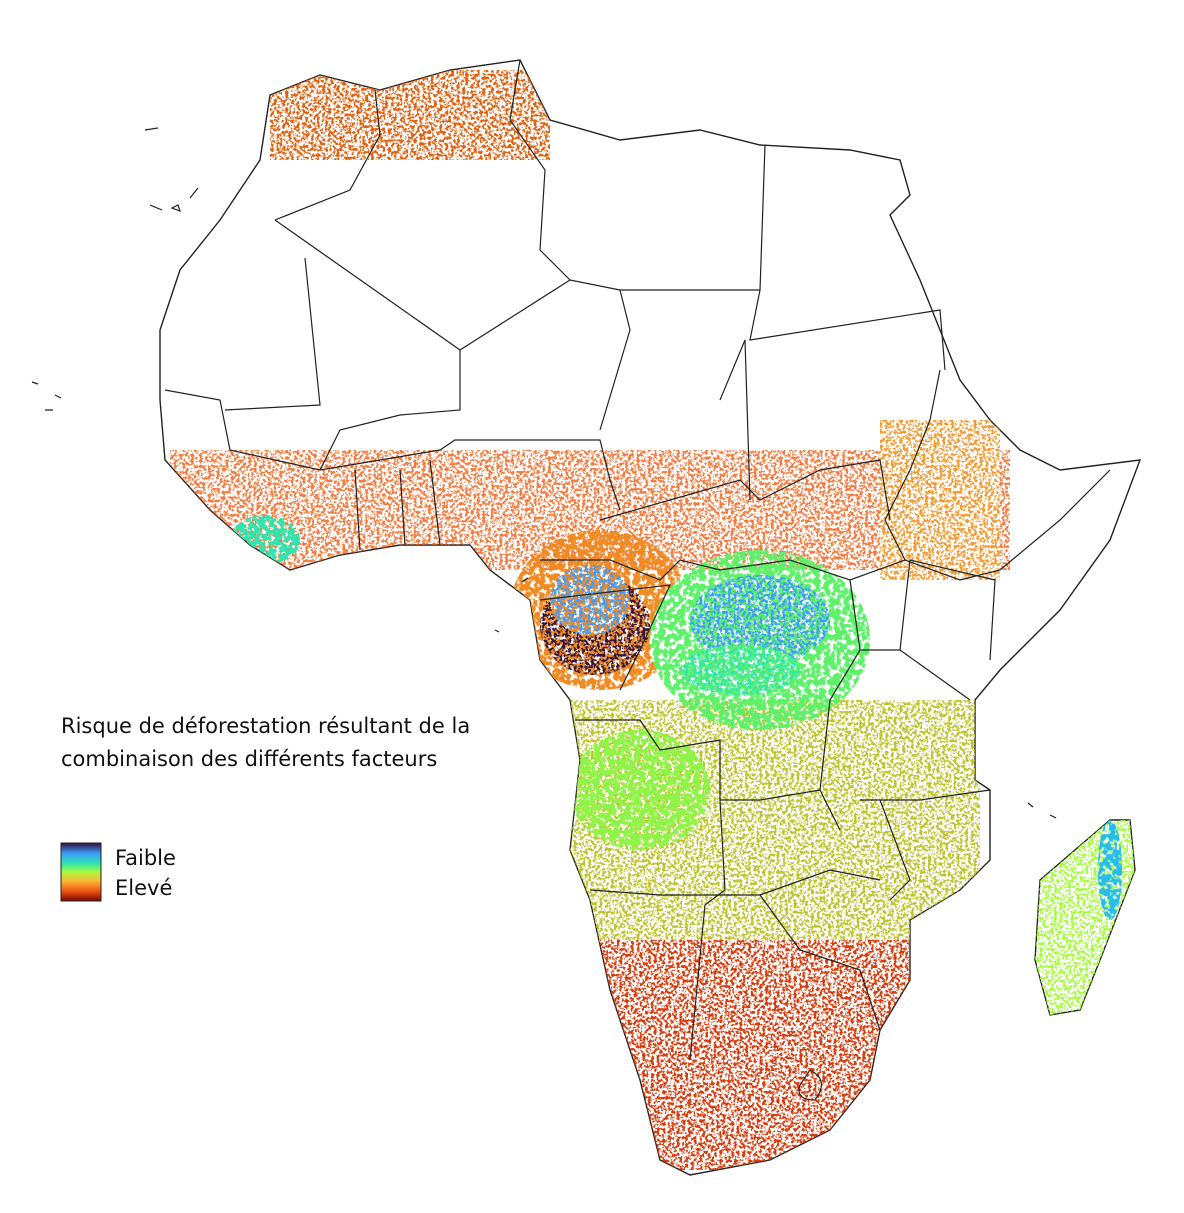  What do you see at coordinates (143, 888) in the screenshot?
I see `legend-label: Elevé` at bounding box center [143, 888].